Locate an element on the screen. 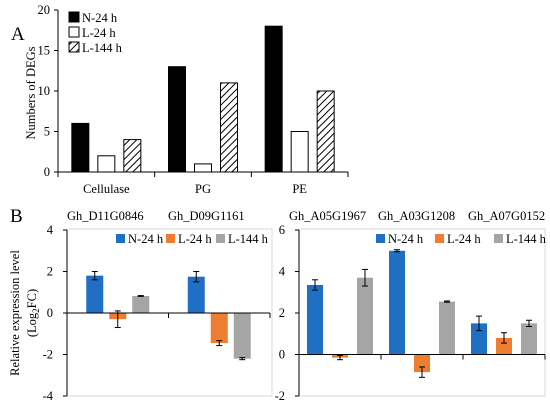 Image resolution: width=550 pixels, height=406 pixels. chart-b-right-legend: N-24 h L-24 h L-144 h is located at coordinates (461, 239).